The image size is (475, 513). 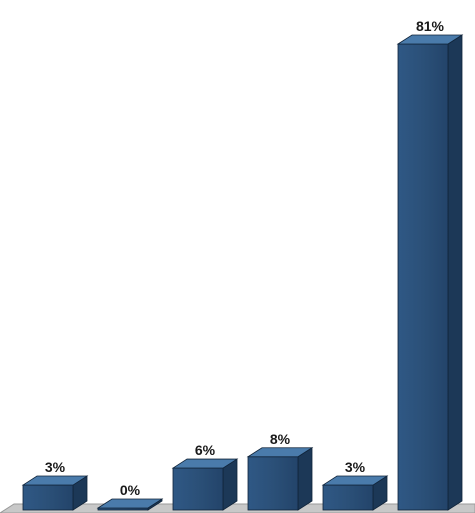 What do you see at coordinates (55, 467) in the screenshot?
I see `data-label-1: 3%` at bounding box center [55, 467].